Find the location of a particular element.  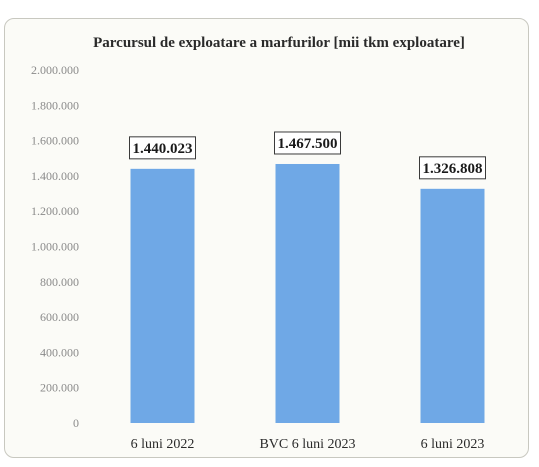

x-category-label: BVC 6 luni 2023 is located at coordinates (307, 444).